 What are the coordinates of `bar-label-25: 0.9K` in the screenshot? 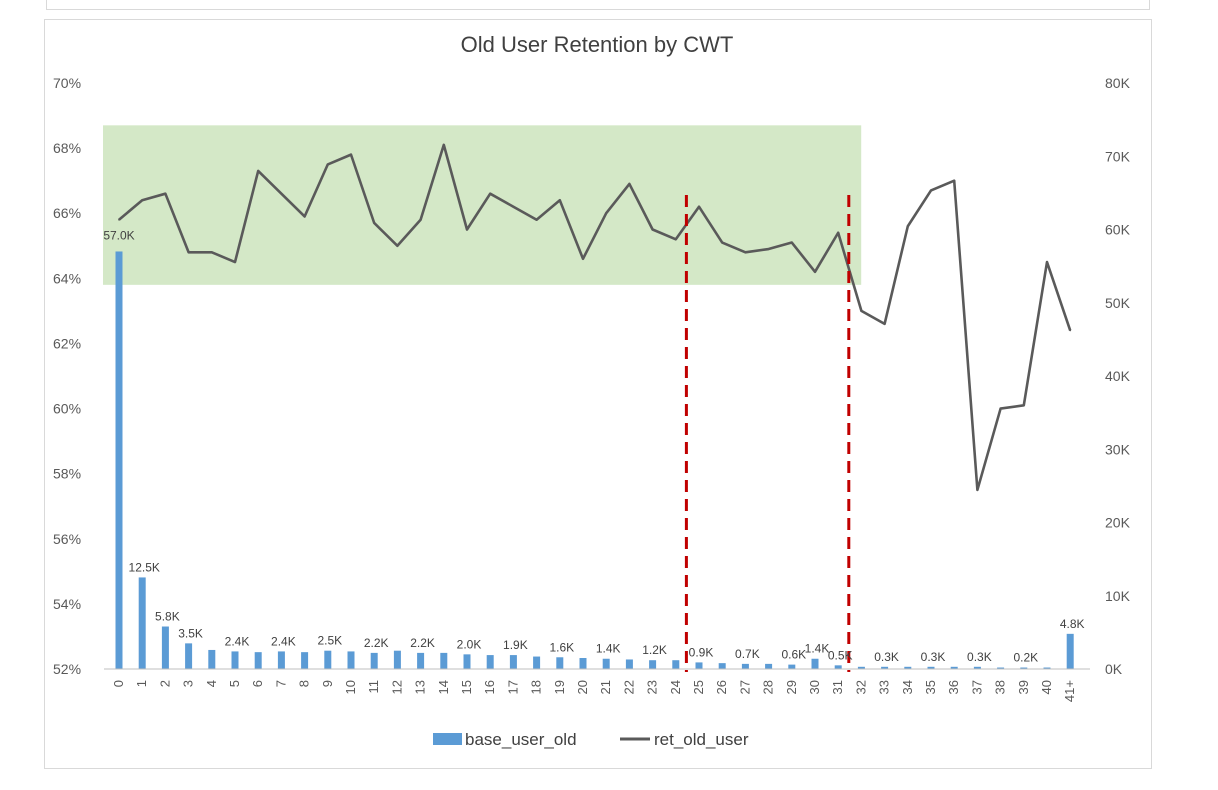 It's located at (701, 652).